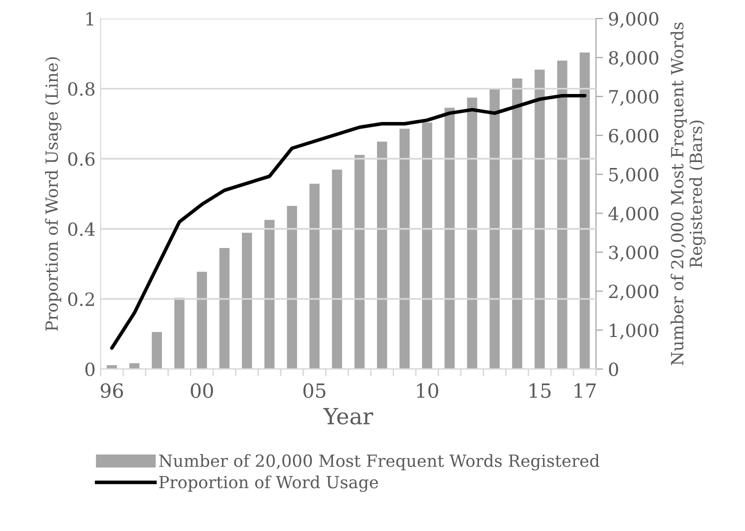 The image size is (745, 531). What do you see at coordinates (348, 416) in the screenshot?
I see `x-axis-title: Year` at bounding box center [348, 416].